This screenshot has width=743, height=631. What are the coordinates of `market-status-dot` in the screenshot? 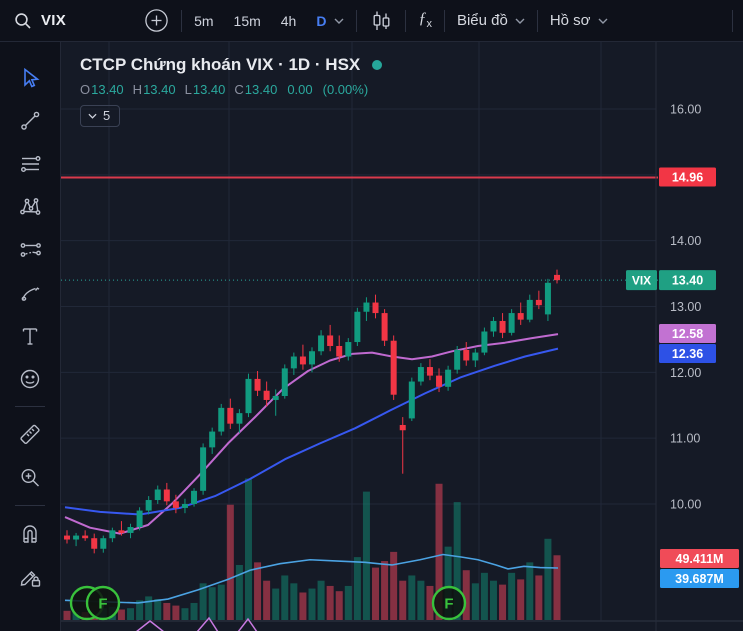 It's located at (377, 65).